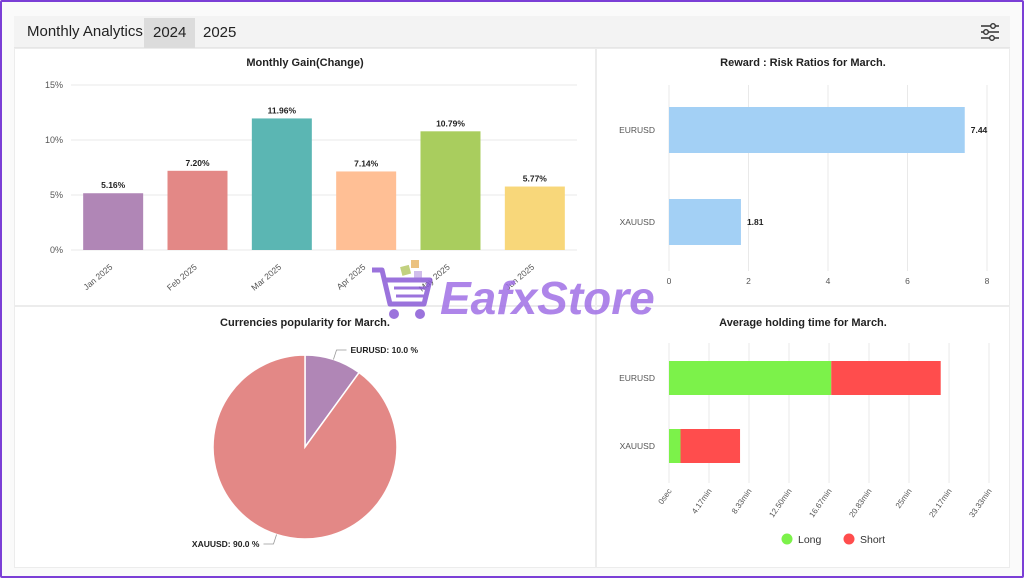 The height and width of the screenshot is (578, 1024). Describe the element at coordinates (450, 123) in the screenshot. I see `data-label: 10.79%` at that location.